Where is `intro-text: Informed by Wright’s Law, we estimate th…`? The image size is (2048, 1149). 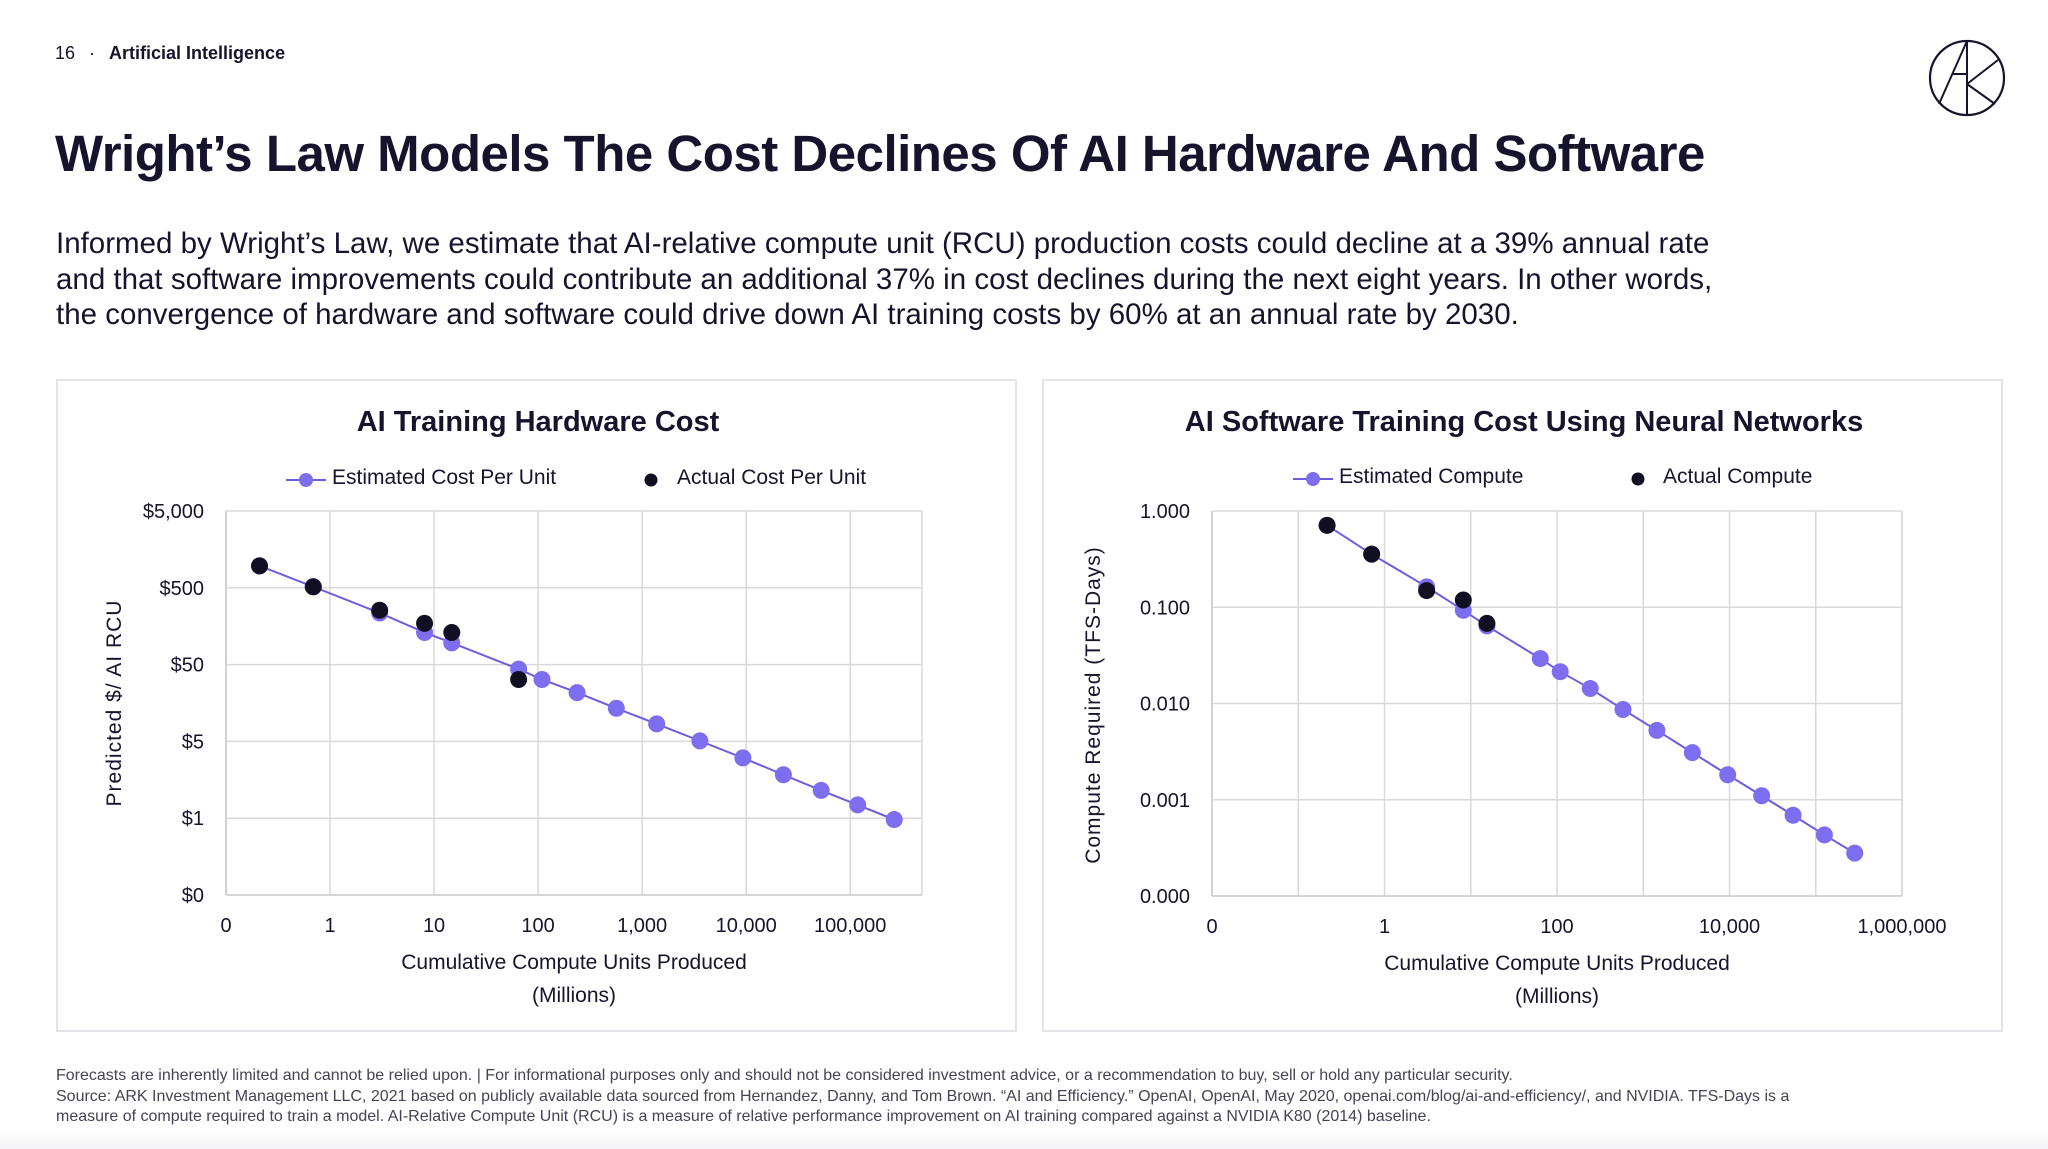
intro-text: Informed by Wright’s Law, we estimate th… is located at coordinates (1031, 279).